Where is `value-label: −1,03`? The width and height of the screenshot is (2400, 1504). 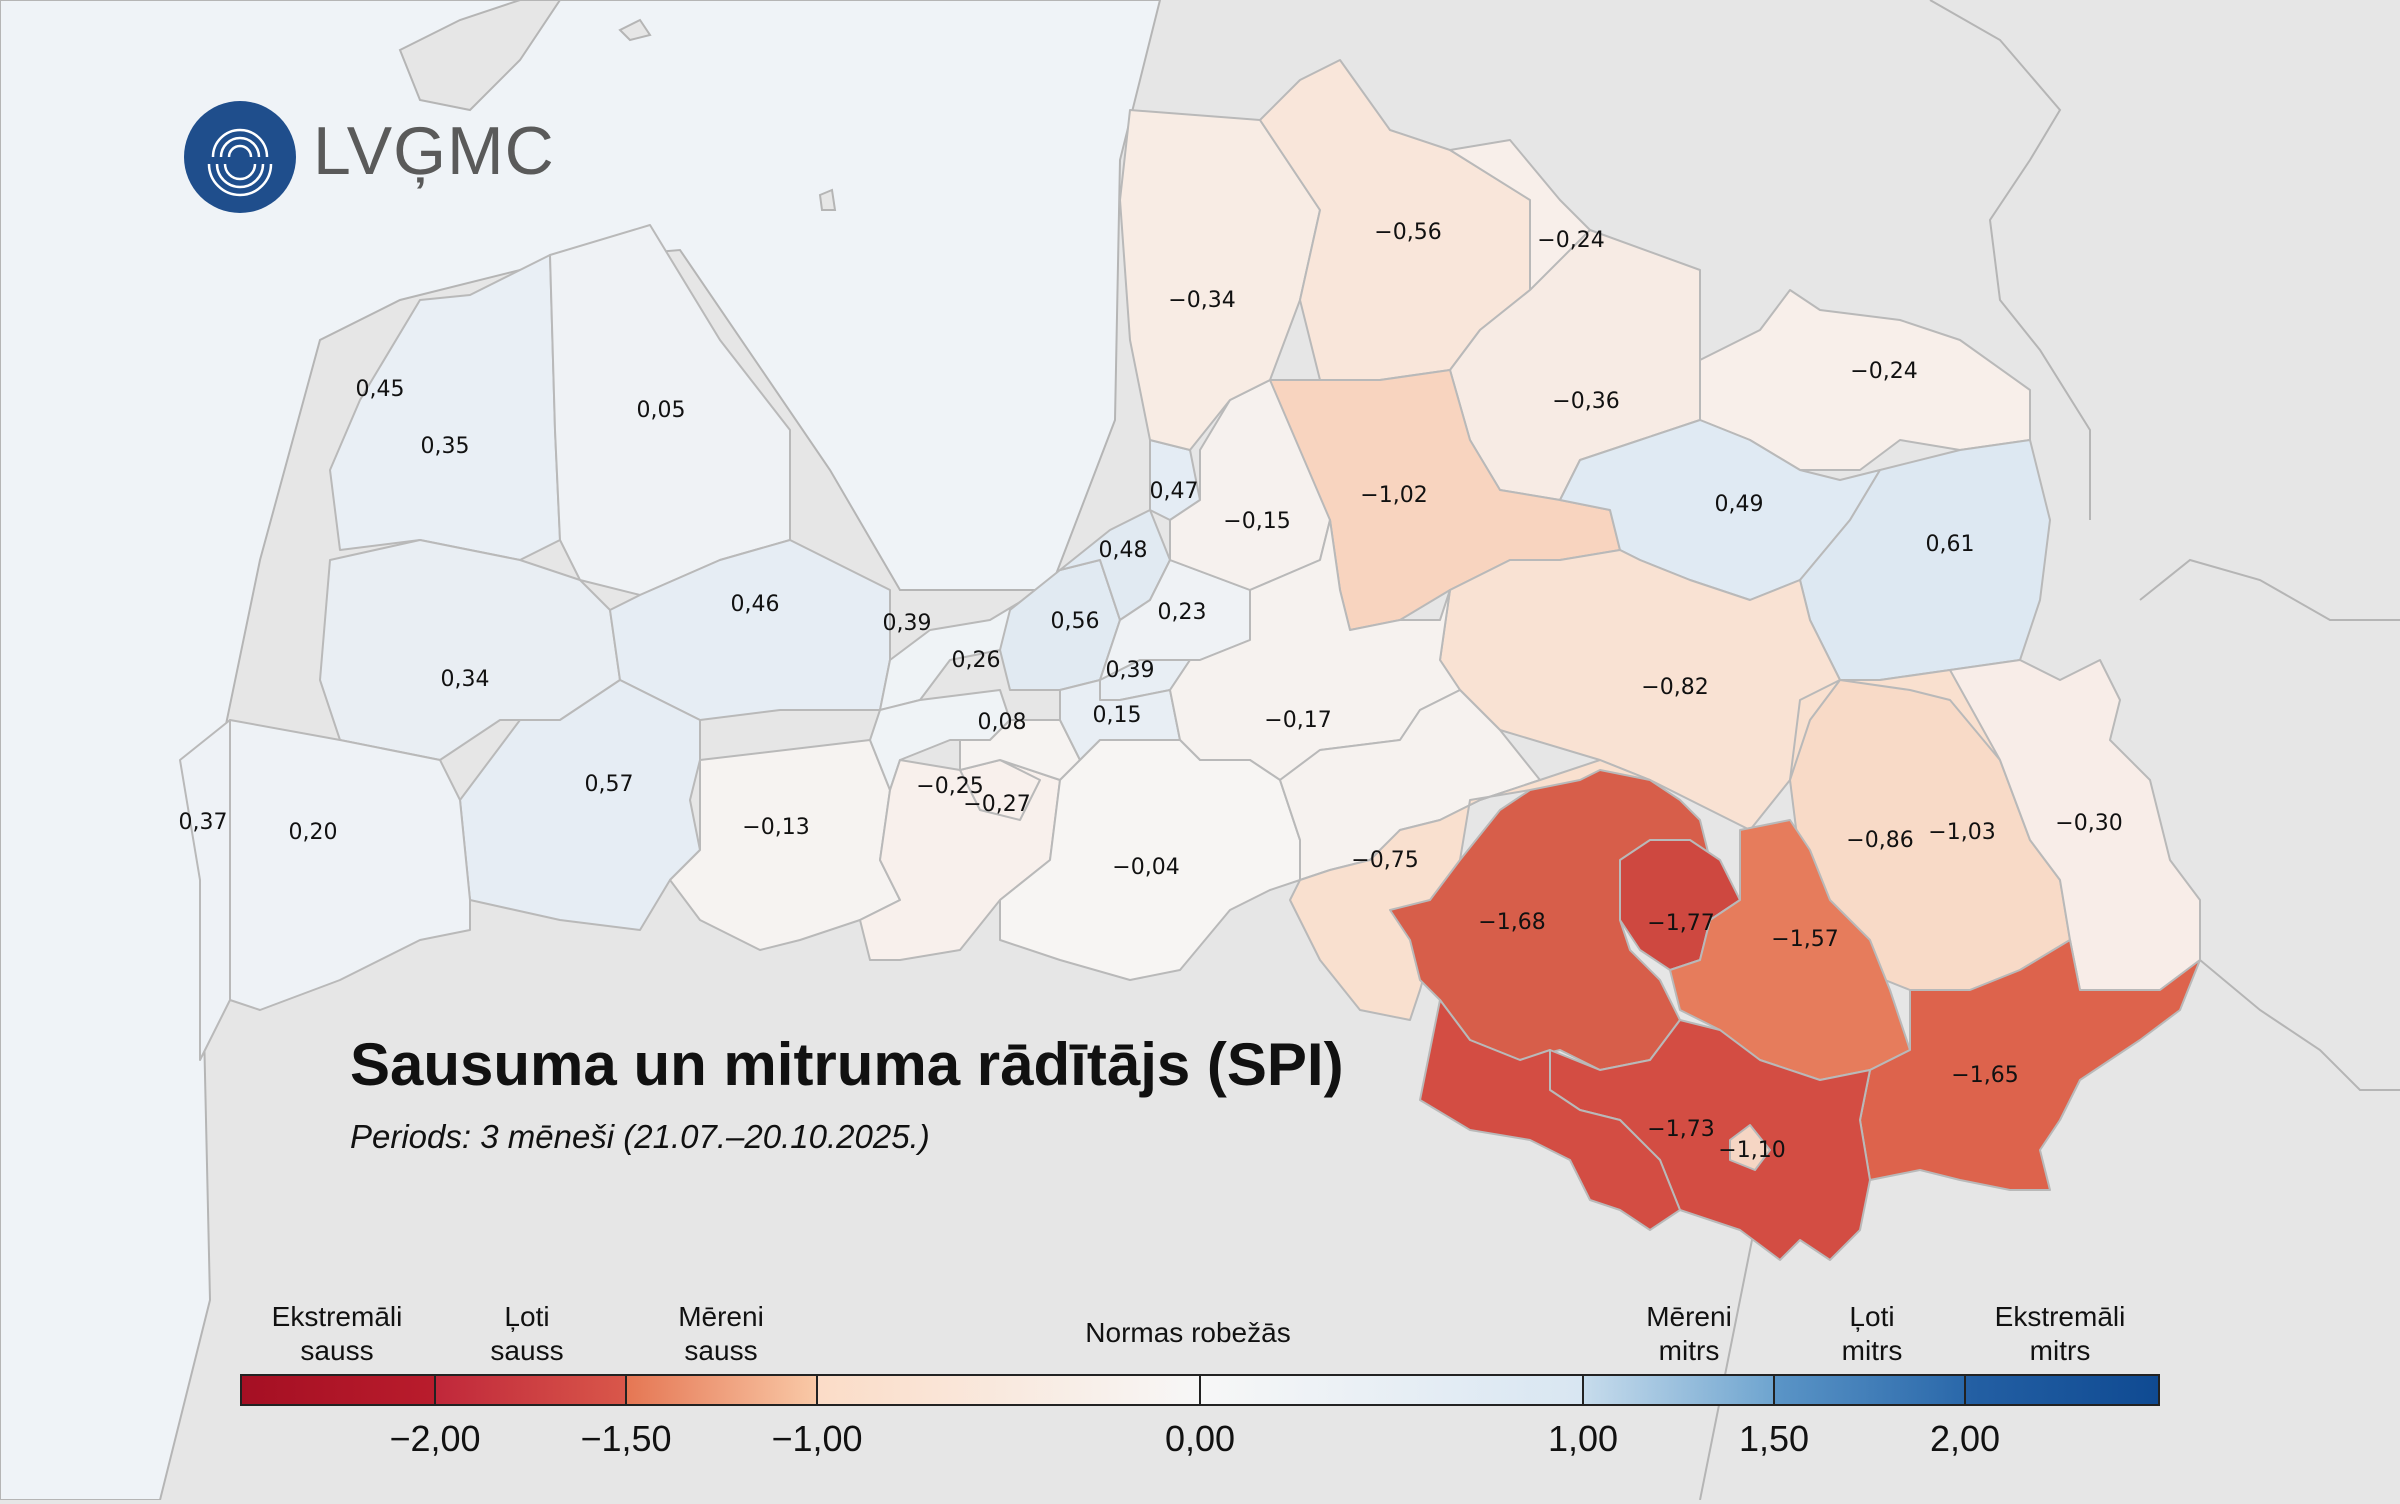 value-label: −1,03 is located at coordinates (1961, 832).